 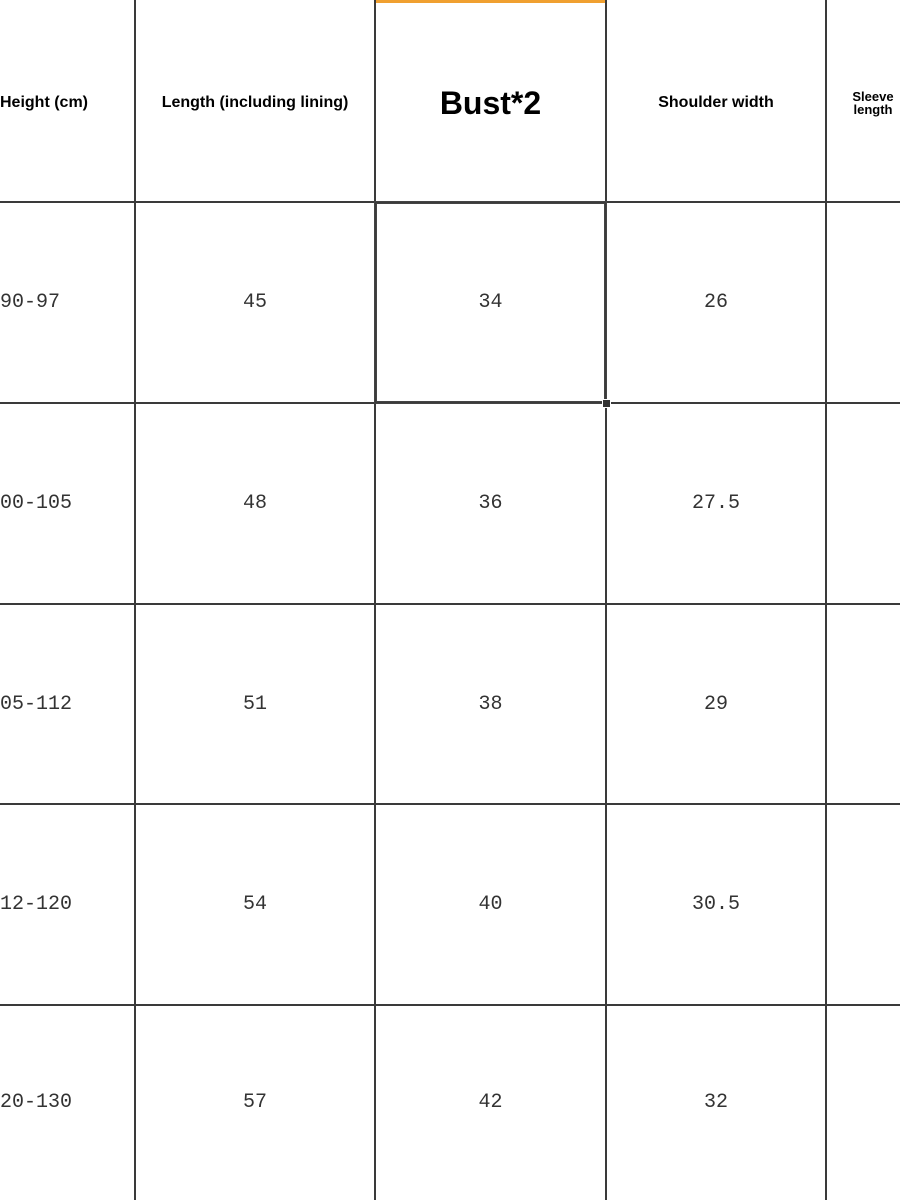 What do you see at coordinates (490, 704) in the screenshot?
I see `table-cell: 38` at bounding box center [490, 704].